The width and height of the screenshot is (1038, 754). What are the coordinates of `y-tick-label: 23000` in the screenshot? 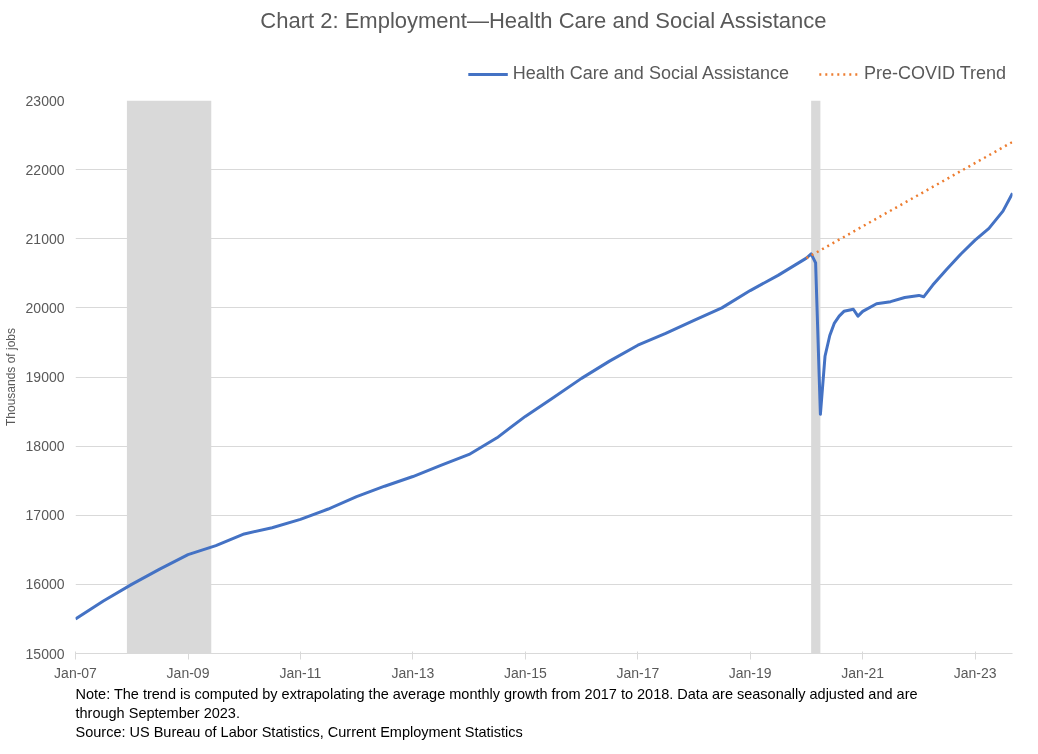 It's located at (45, 100).